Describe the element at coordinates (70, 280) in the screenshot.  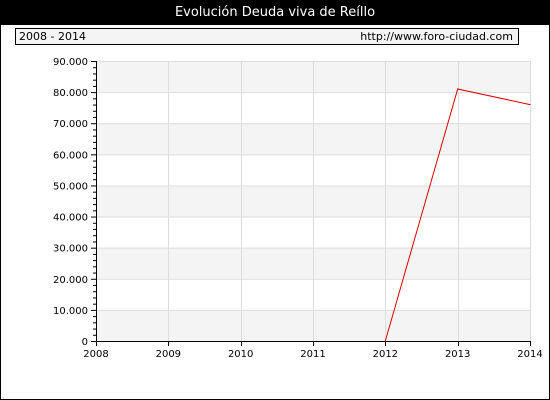
I see `y-tick-label: 20.000` at that location.